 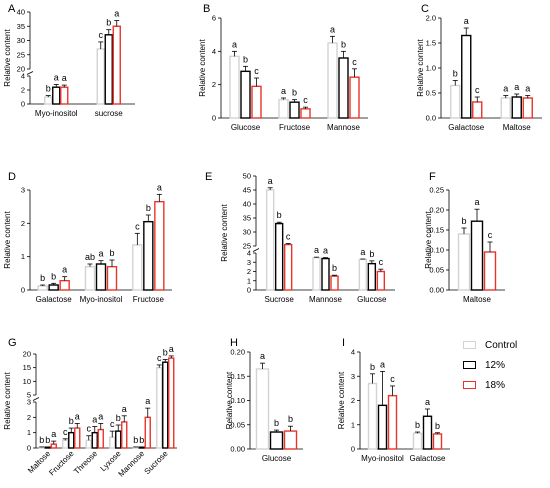 I want to click on y-tick-label: 4, so click(x=353, y=352).